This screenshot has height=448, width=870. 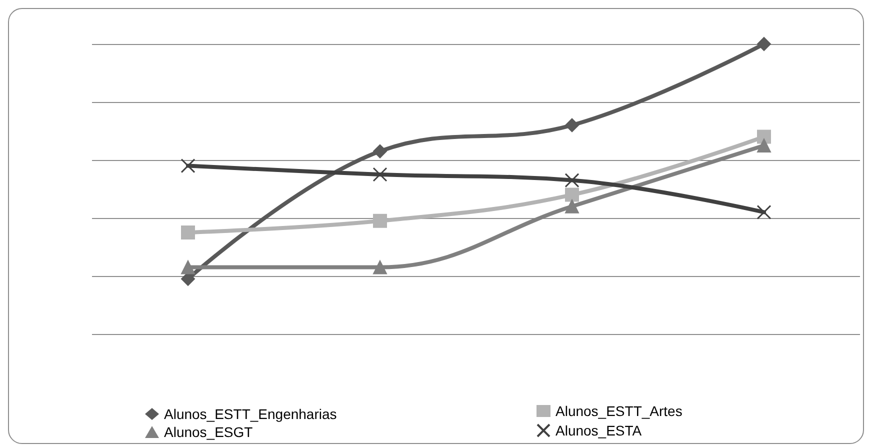 I want to click on legend-label: Alunos_ESTT_Engenharias, so click(x=250, y=414).